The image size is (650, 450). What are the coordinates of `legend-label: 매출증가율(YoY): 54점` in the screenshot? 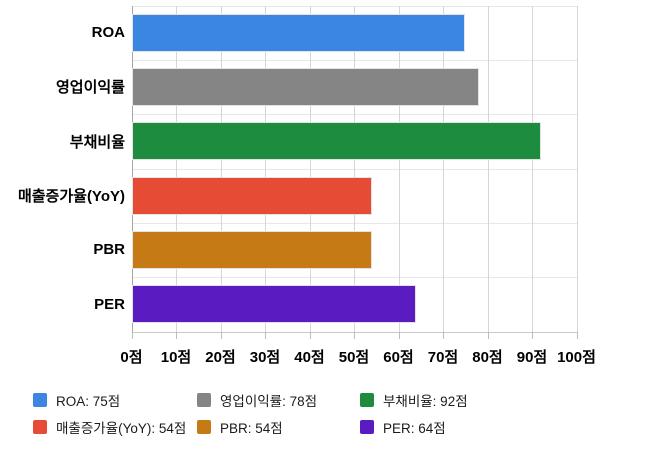 It's located at (121, 428).